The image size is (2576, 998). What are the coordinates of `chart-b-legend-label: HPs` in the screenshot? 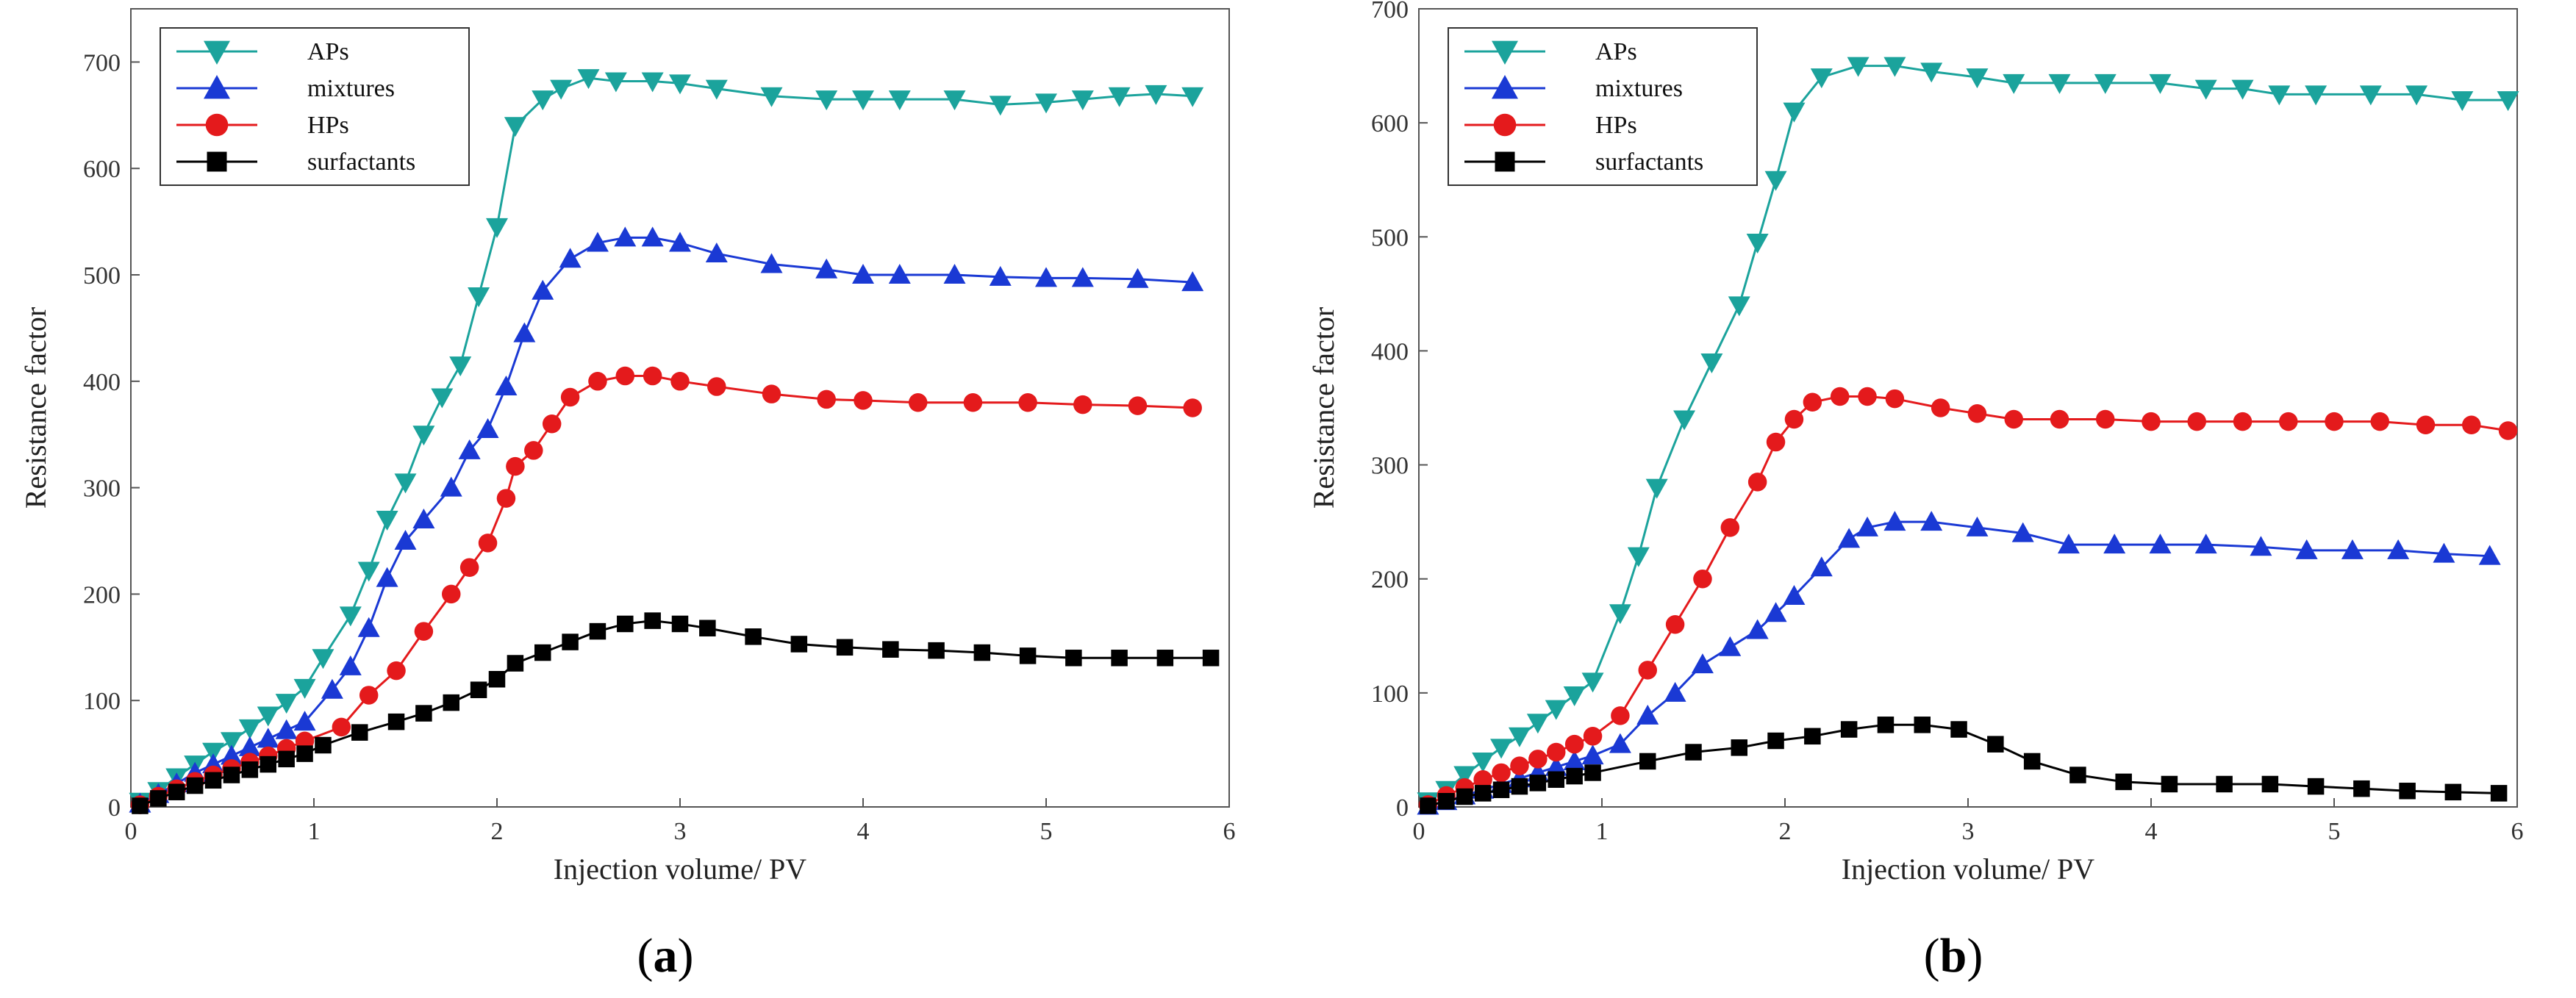 It's located at (1616, 126).